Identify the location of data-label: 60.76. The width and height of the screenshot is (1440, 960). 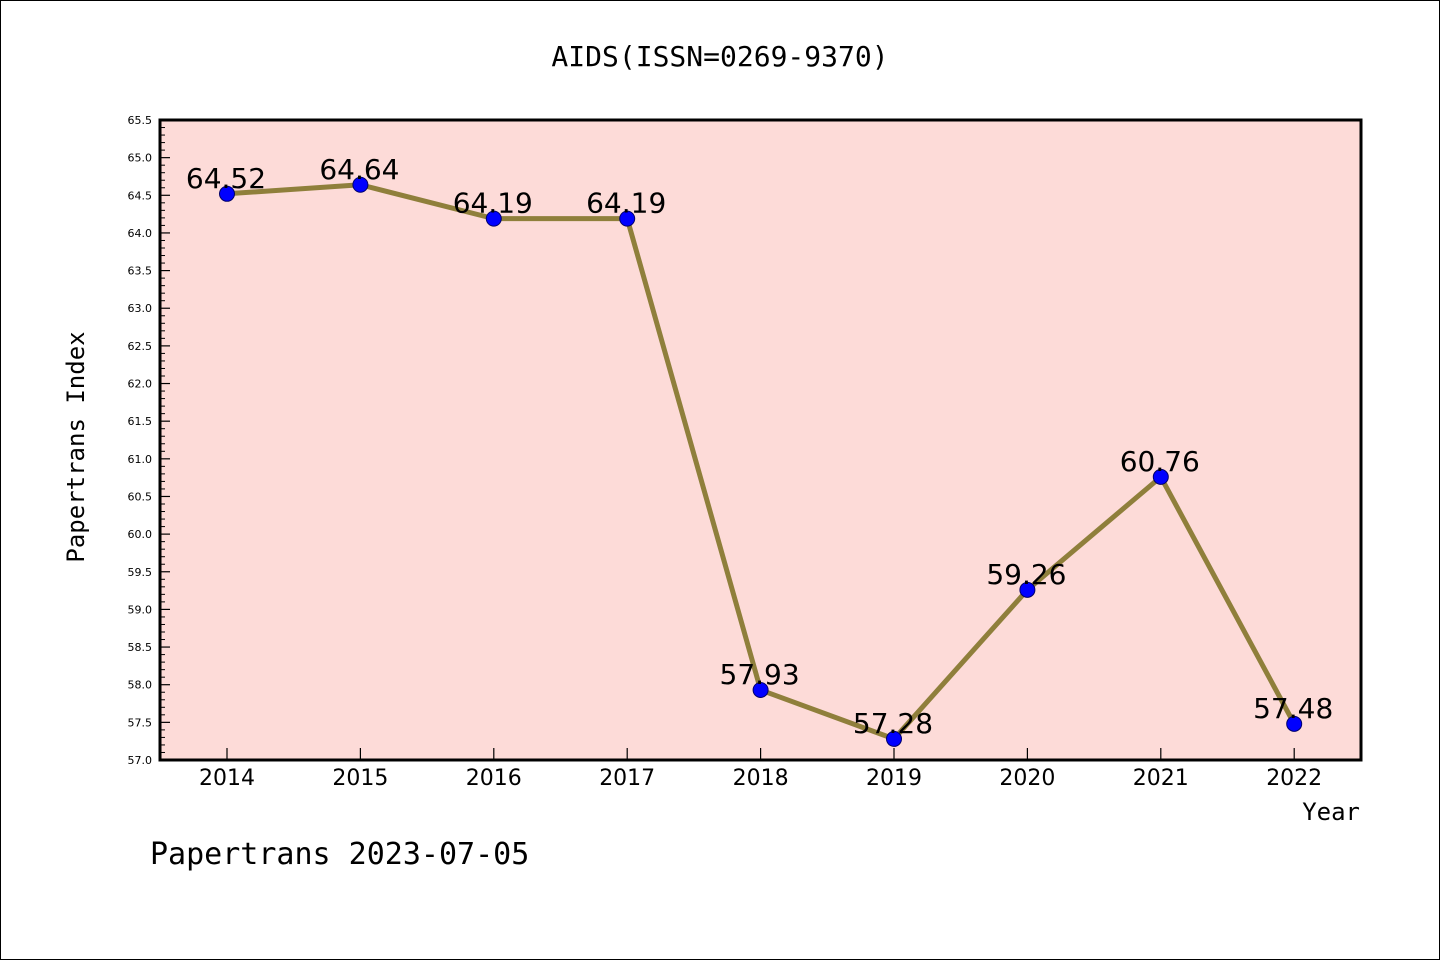
(1160, 461).